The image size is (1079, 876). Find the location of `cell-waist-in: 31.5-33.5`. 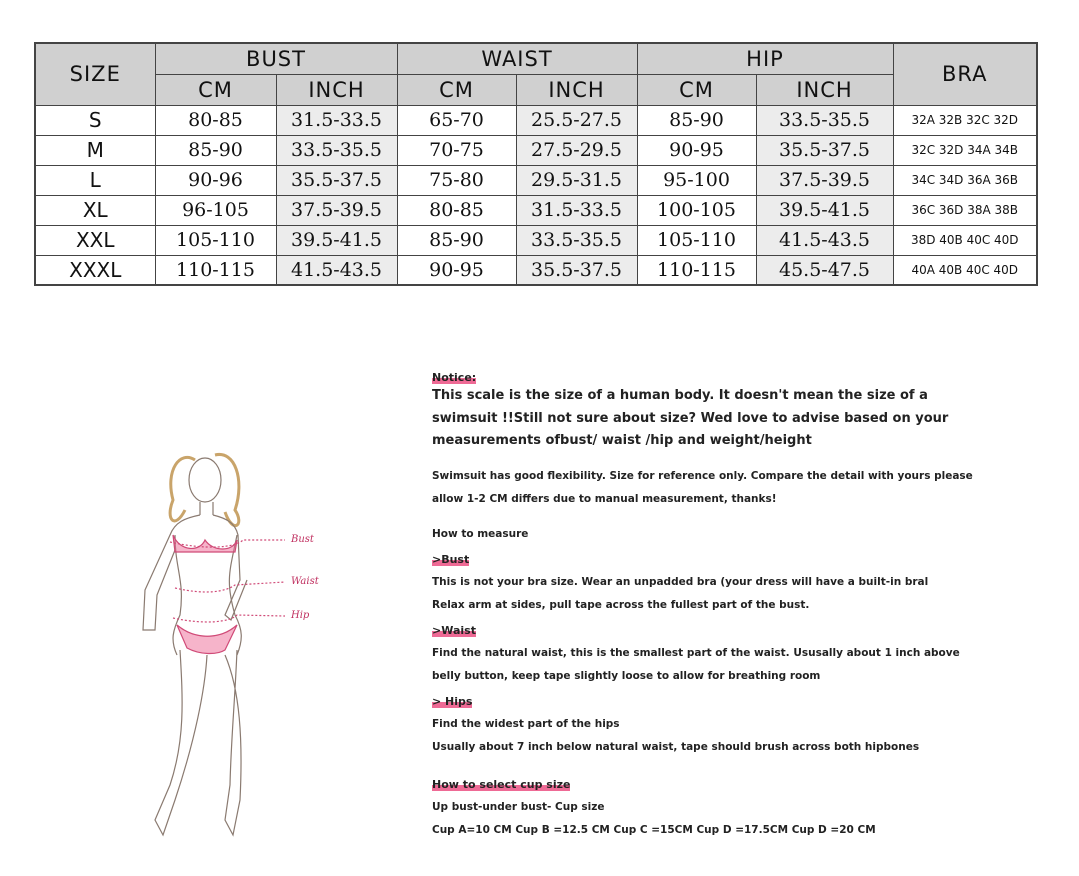

cell-waist-in: 31.5-33.5 is located at coordinates (576, 210).